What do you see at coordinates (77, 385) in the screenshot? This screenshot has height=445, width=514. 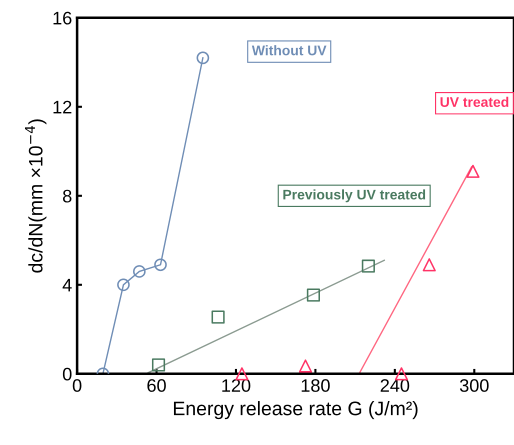 I see `x-tick-label: 0` at bounding box center [77, 385].